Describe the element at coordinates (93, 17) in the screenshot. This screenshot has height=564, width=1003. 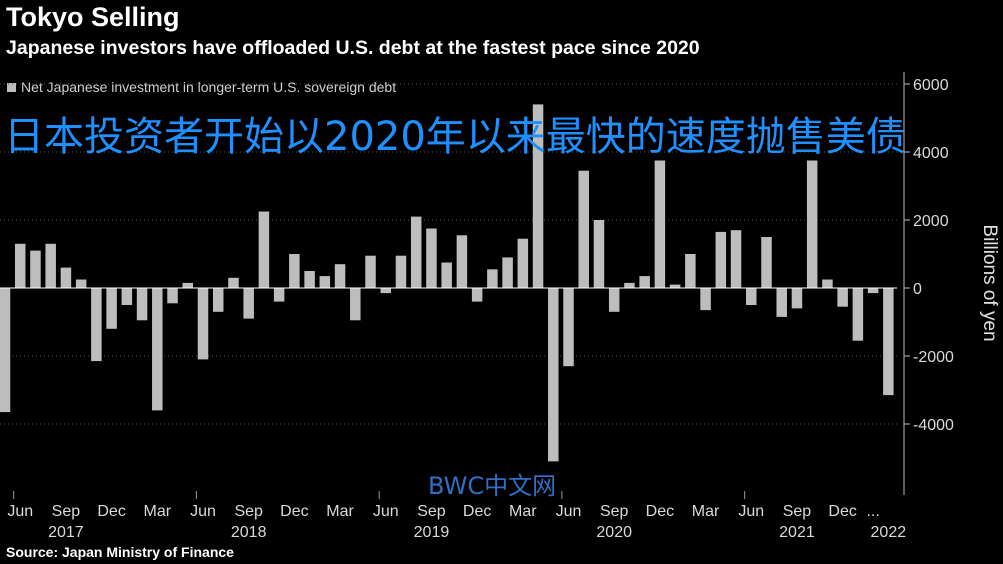
I see `chart-title: Tokyo Selling` at that location.